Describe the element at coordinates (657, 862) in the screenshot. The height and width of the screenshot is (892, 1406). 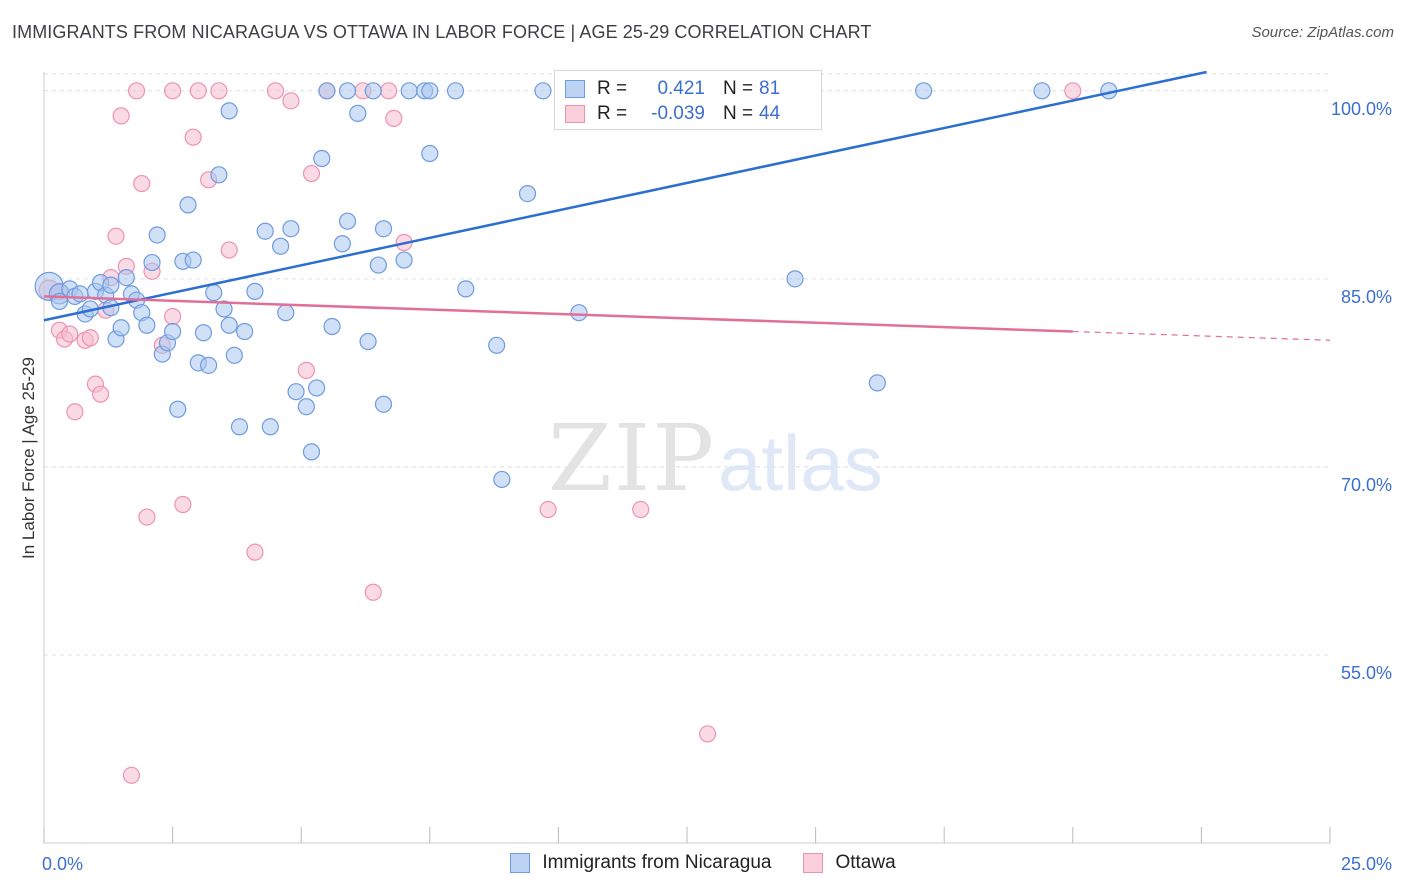
I see `series-label-nicaragua: Immigrants from Nicaragua` at that location.